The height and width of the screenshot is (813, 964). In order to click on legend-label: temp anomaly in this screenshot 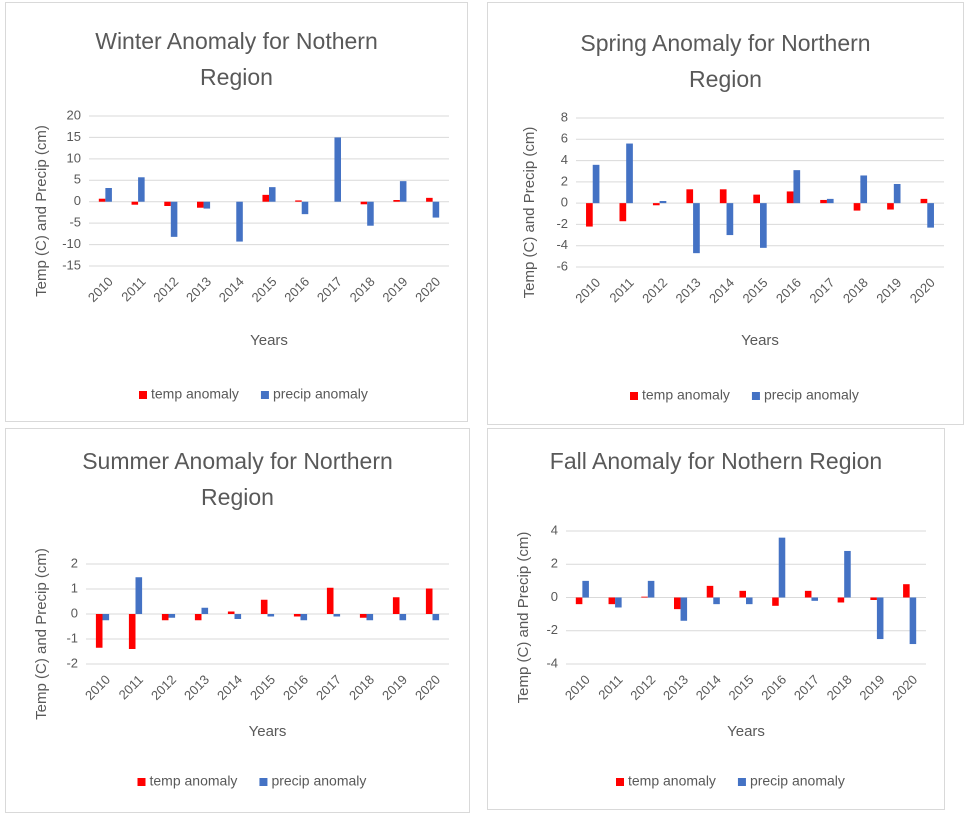, I will do `click(194, 781)`.